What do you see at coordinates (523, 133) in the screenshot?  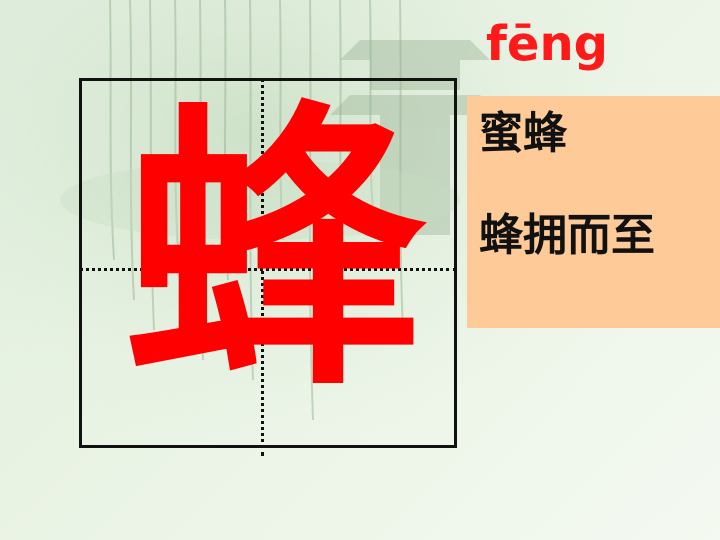 I see `vocab-word: 蜜蜂` at bounding box center [523, 133].